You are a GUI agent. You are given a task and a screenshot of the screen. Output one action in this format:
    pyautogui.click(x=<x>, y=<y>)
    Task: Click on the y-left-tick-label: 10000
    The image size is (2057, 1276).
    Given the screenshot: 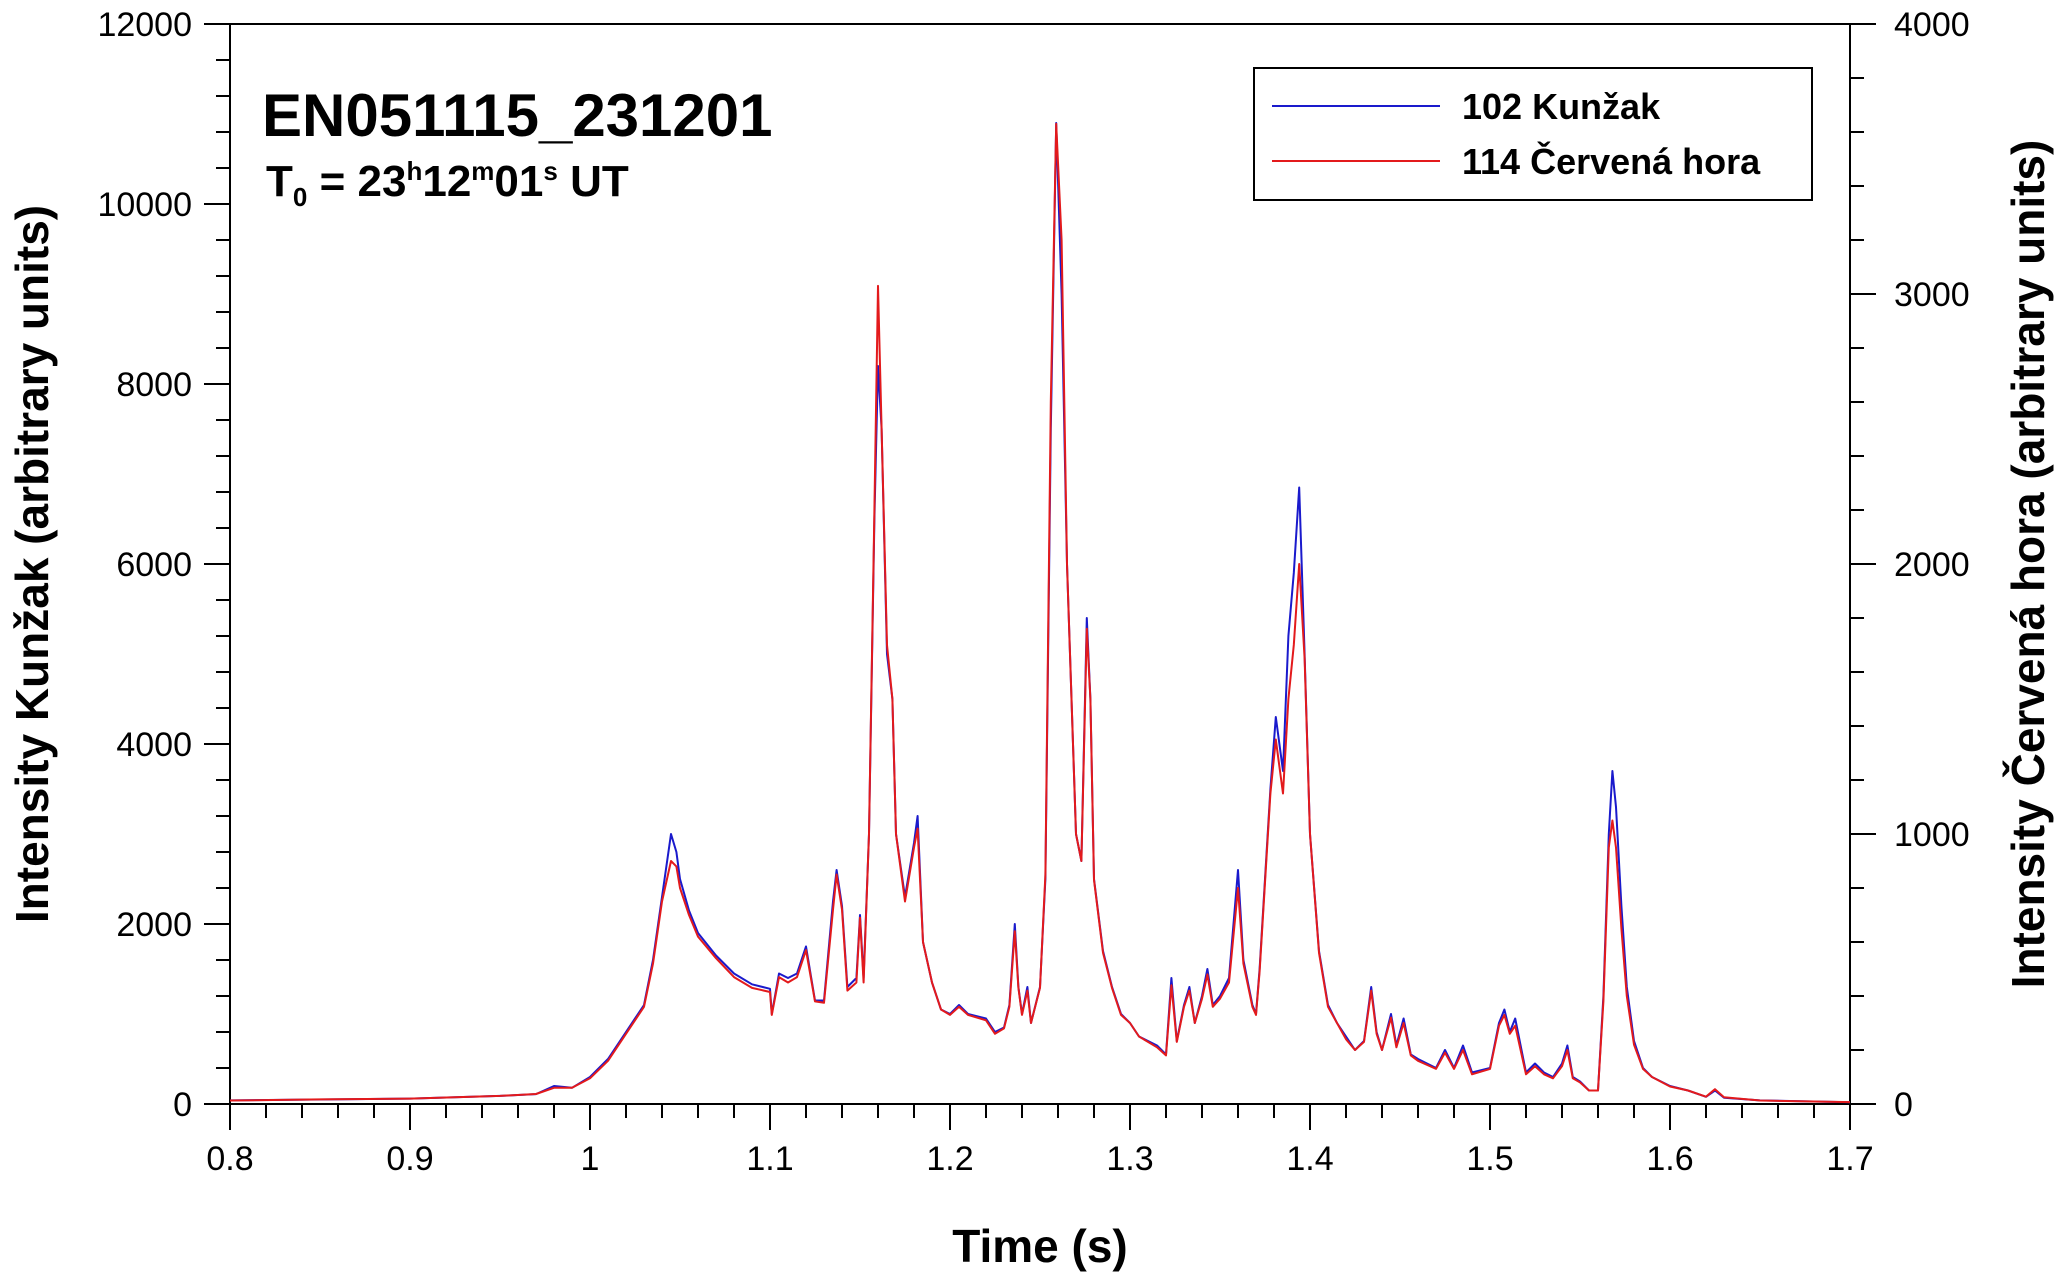 What is the action you would take?
    pyautogui.click(x=144, y=205)
    